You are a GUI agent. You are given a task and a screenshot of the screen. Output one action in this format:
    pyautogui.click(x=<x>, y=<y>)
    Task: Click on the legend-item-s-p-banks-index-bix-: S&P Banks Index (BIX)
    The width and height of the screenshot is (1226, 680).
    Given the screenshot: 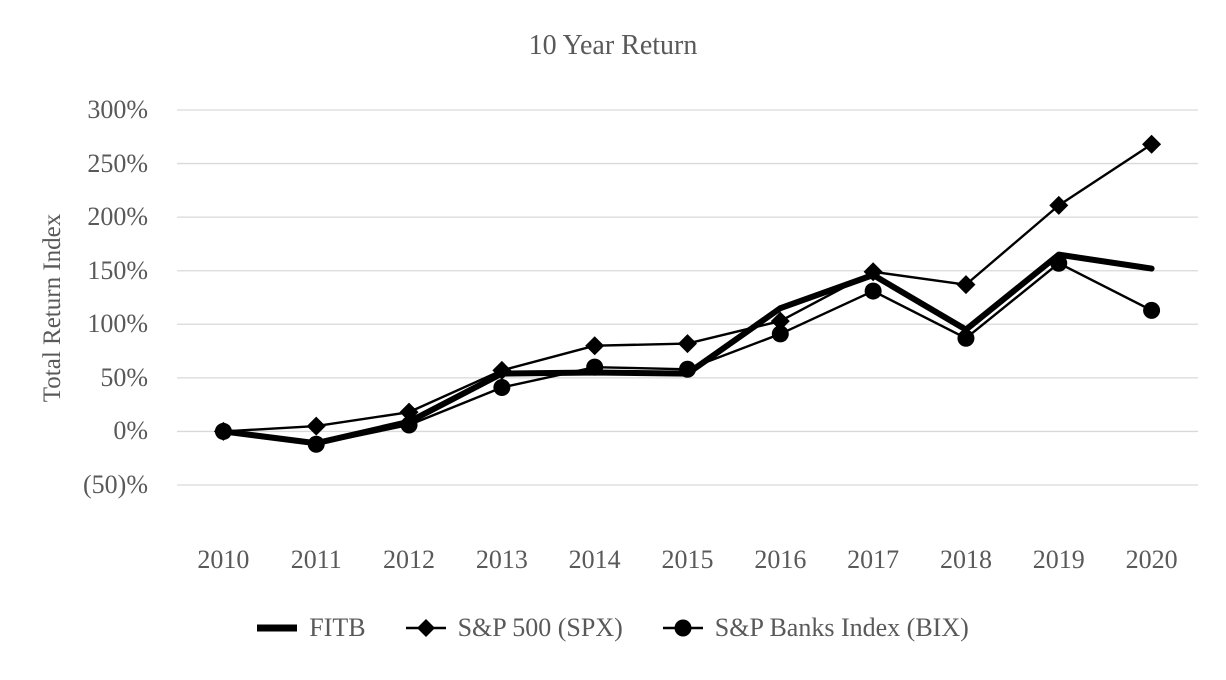 What is the action you would take?
    pyautogui.click(x=815, y=628)
    